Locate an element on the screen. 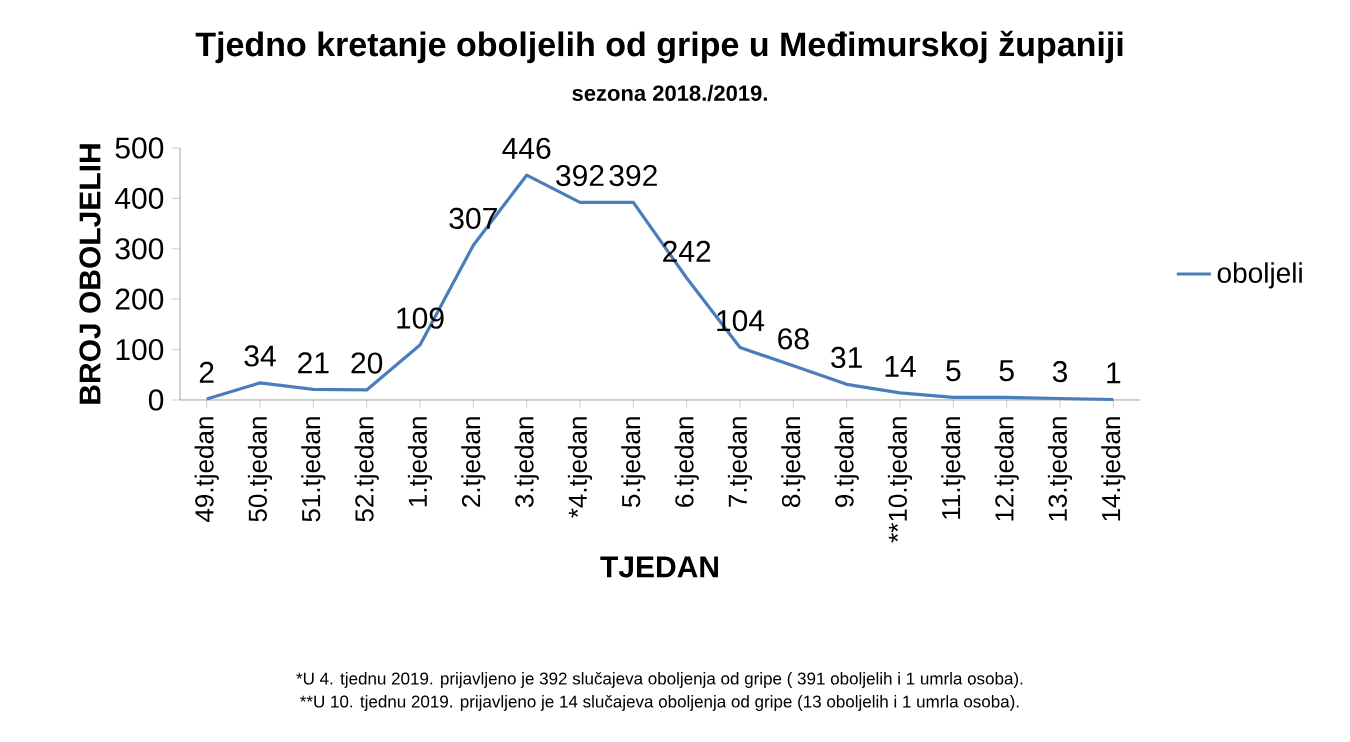 The width and height of the screenshot is (1350, 742). data-label: 31 is located at coordinates (846, 357).